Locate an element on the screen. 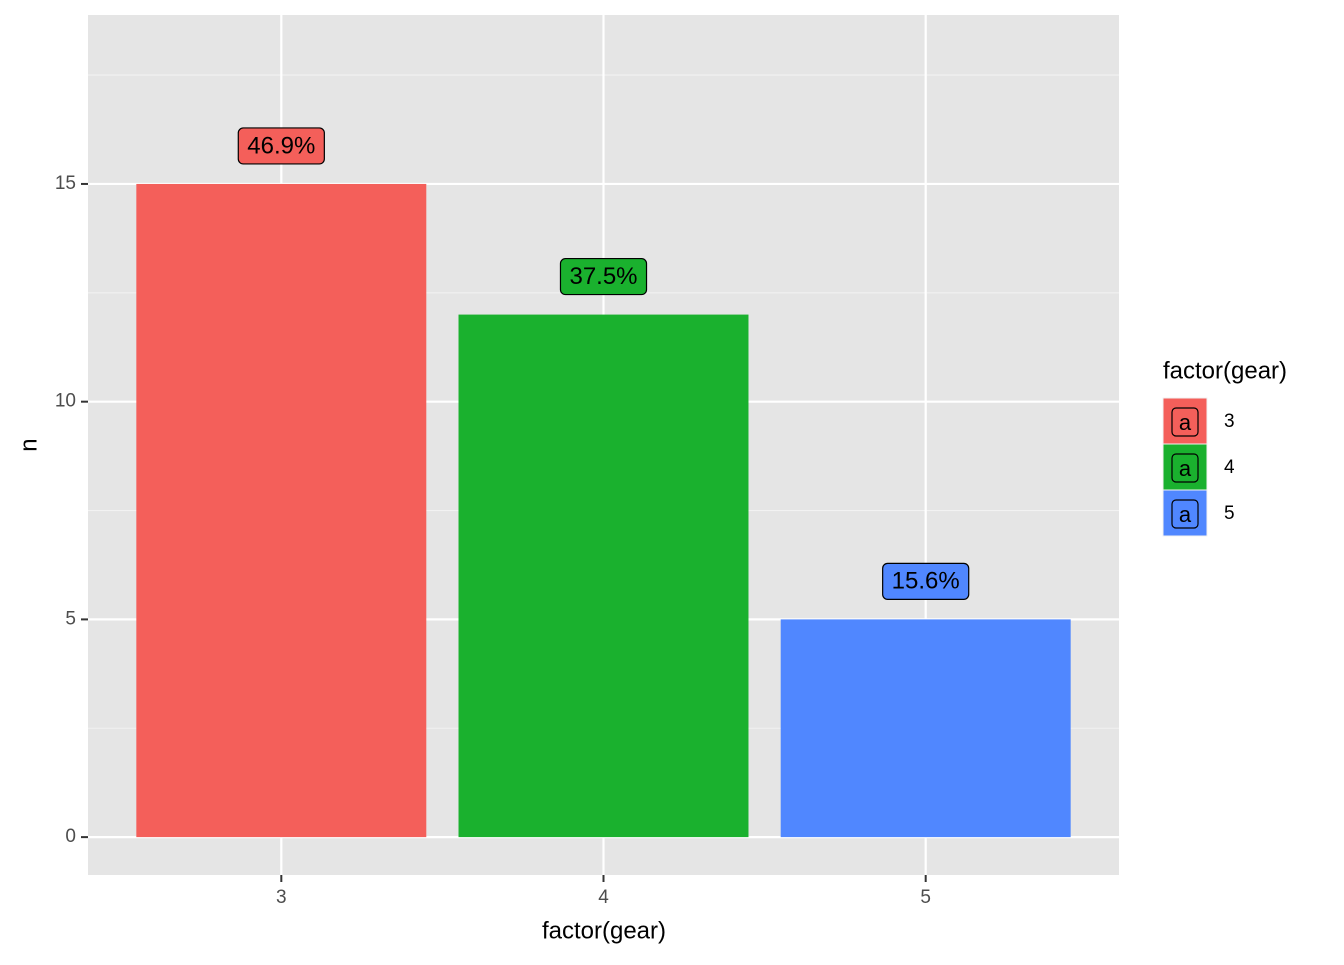 The width and height of the screenshot is (1344, 965). data-label: 46.9% is located at coordinates (281, 145).